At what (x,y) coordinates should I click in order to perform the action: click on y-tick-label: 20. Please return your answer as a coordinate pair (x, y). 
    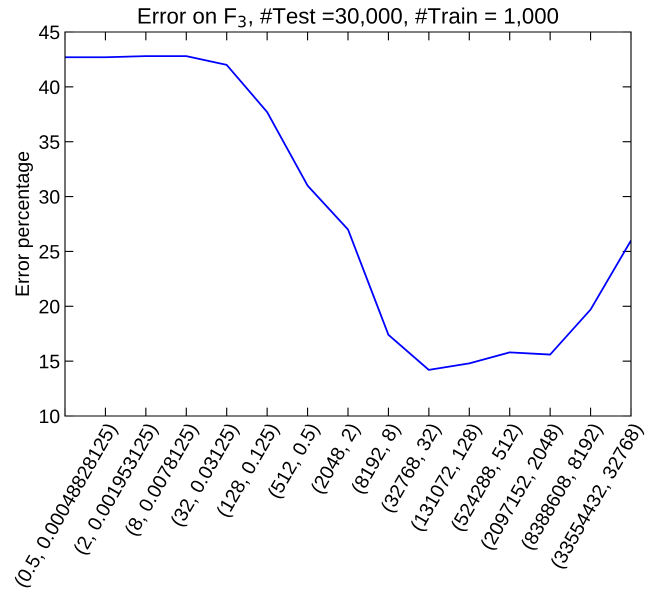
    Looking at the image, I should click on (49, 307).